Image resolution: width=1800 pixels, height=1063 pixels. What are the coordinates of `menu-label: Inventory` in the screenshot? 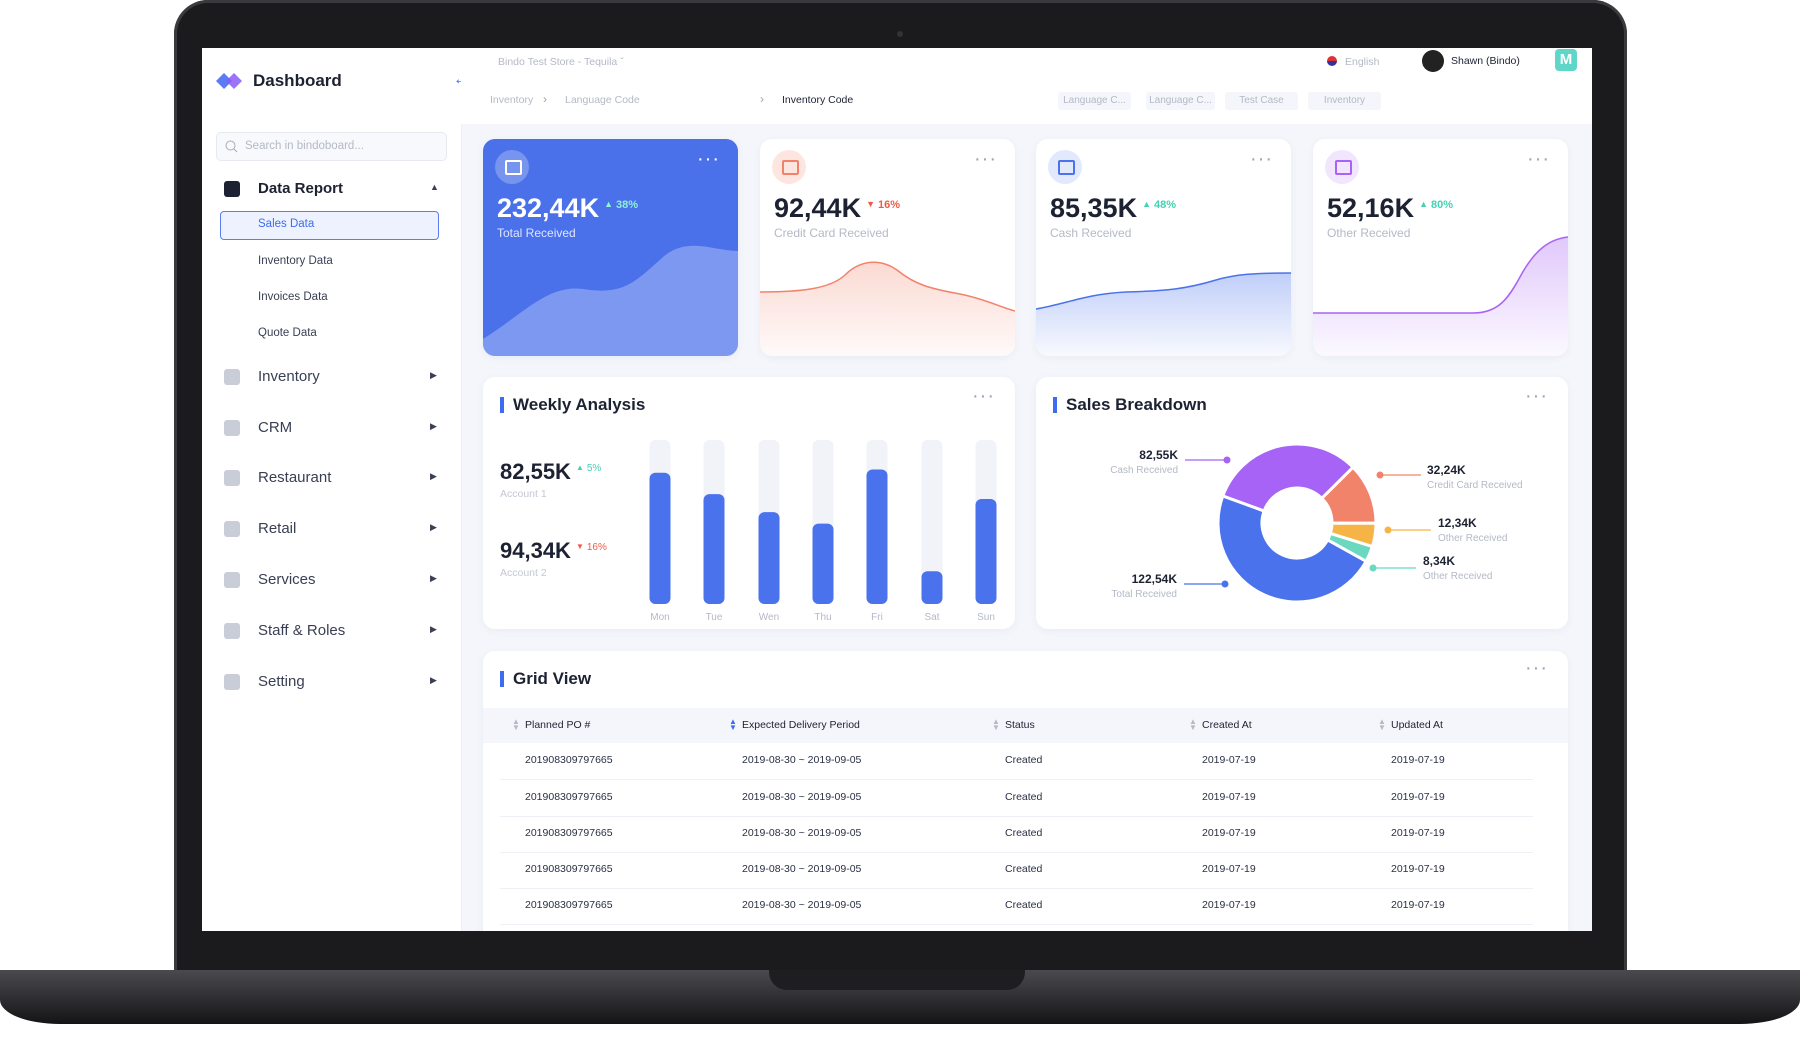 It's located at (289, 376).